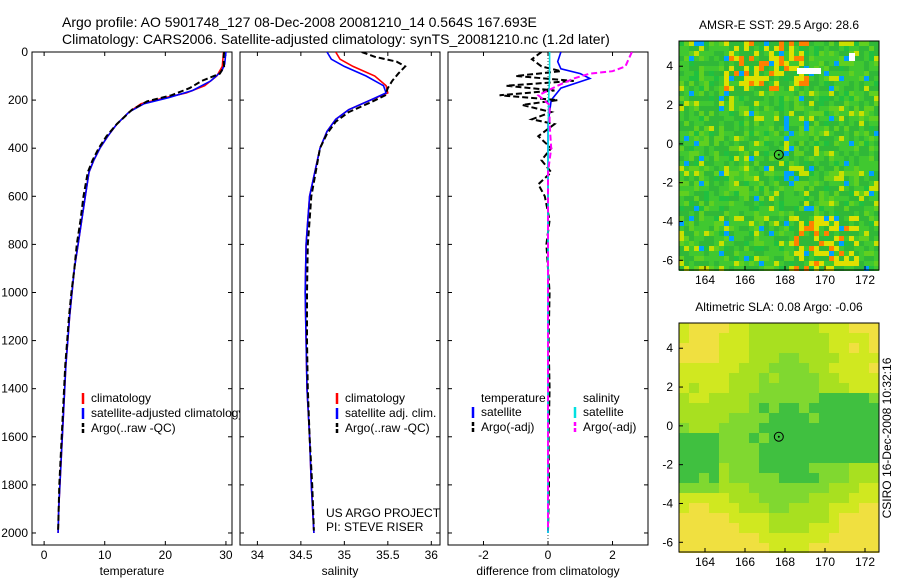 This screenshot has width=900, height=580. Describe the element at coordinates (345, 555) in the screenshot. I see `salinity-xtick-label: 35` at that location.